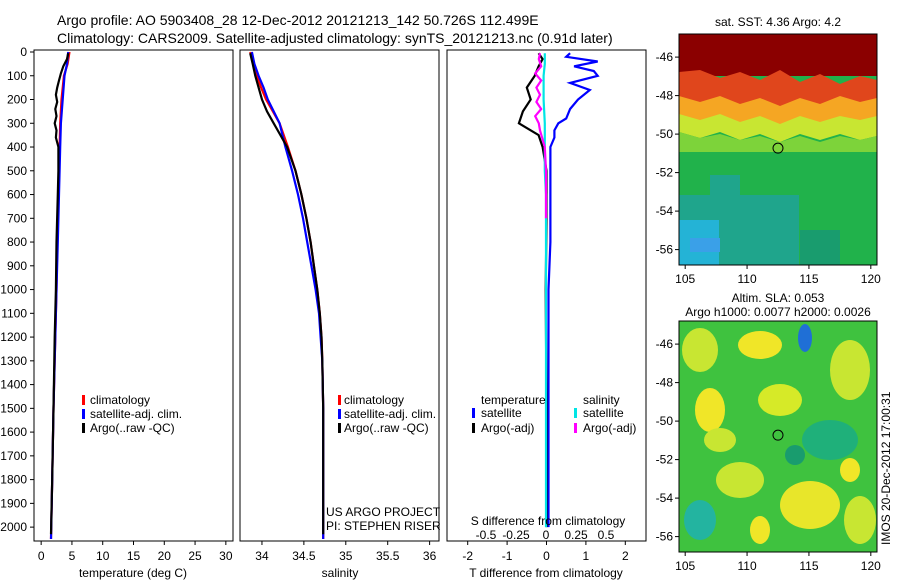 Image resolution: width=900 pixels, height=580 pixels. Describe the element at coordinates (13, 456) in the screenshot. I see `y-tick-label: 1700` at that location.